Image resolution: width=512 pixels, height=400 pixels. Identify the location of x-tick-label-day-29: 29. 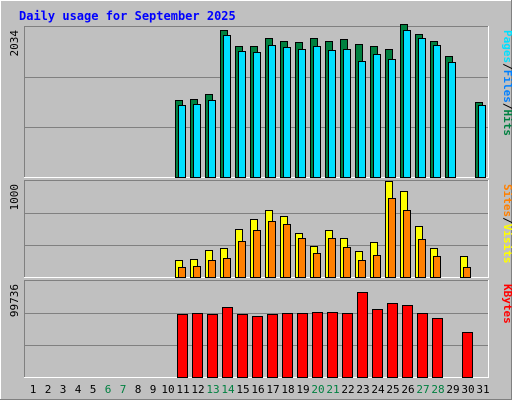
(452, 389).